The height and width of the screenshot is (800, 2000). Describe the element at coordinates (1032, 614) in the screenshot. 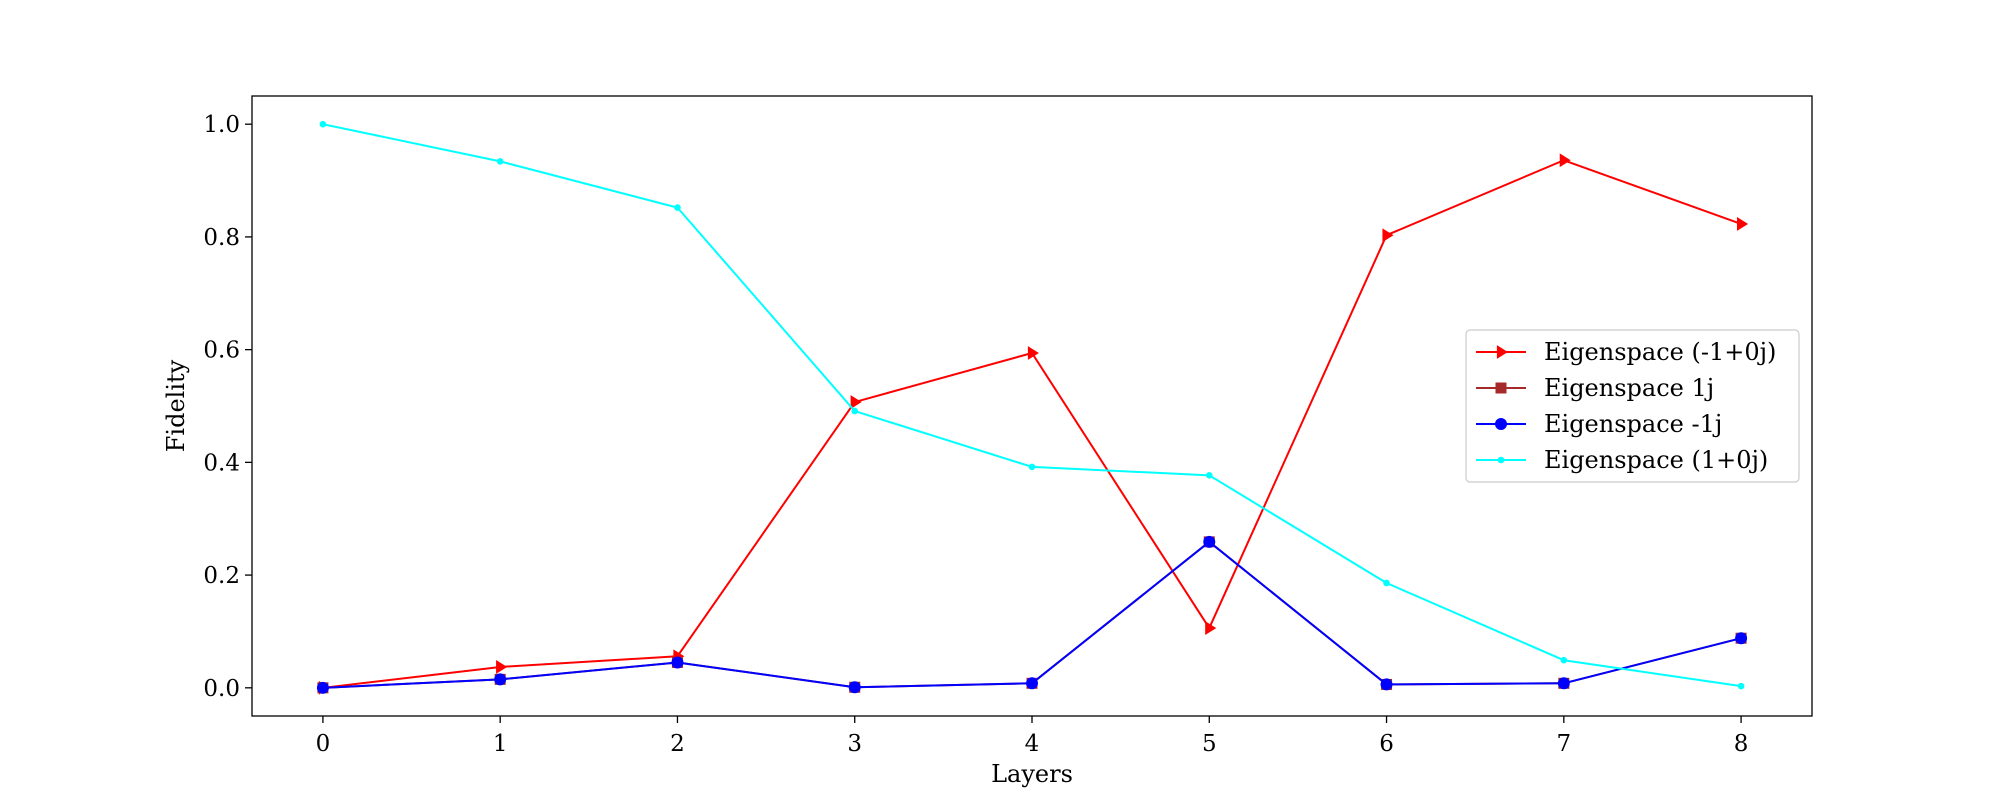

I see `series-eigenspace-1j` at that location.